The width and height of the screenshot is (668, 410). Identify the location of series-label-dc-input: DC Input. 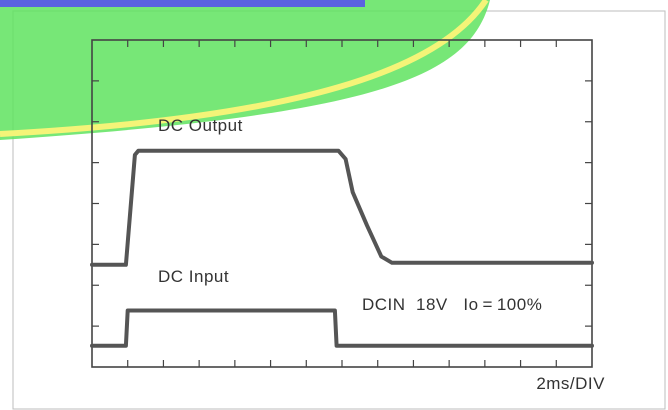
(193, 276).